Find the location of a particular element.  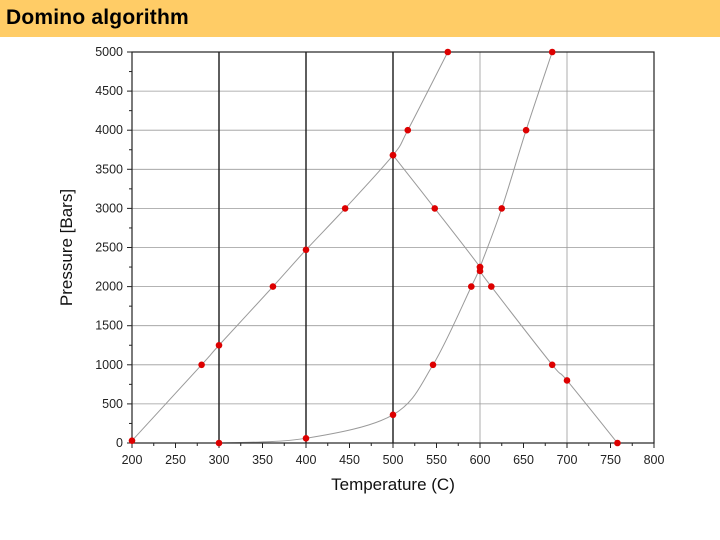

x-tick-label: 650 is located at coordinates (523, 460).